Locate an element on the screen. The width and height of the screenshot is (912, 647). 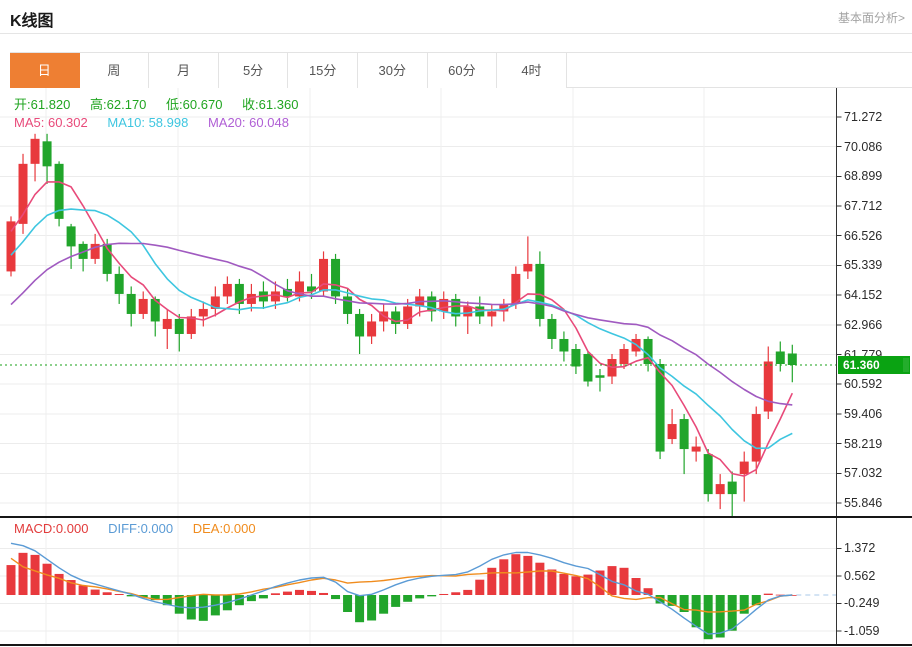
price-axis-label: 62.966 is located at coordinates (863, 324).